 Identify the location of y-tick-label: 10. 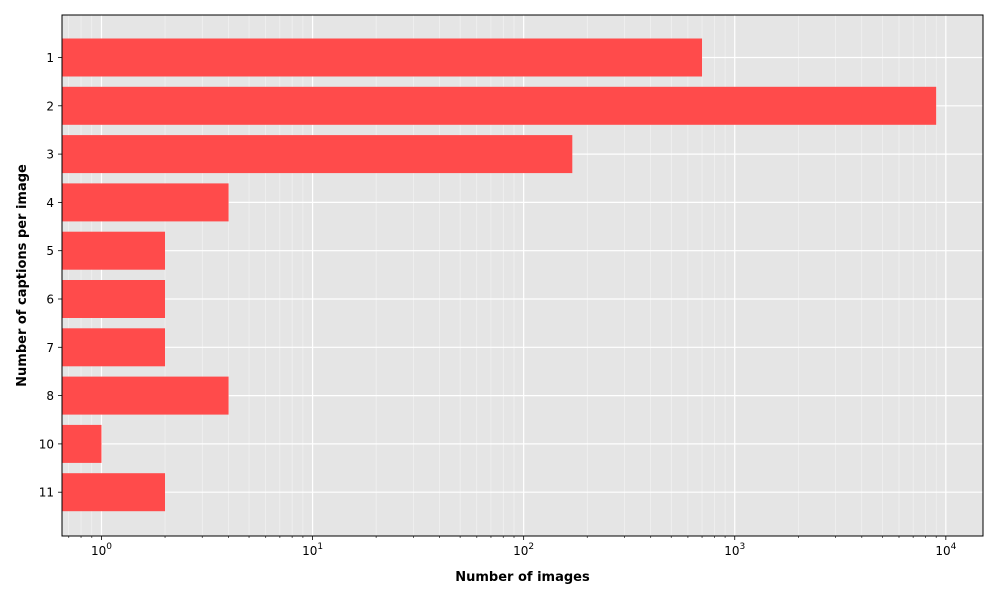
(46, 444).